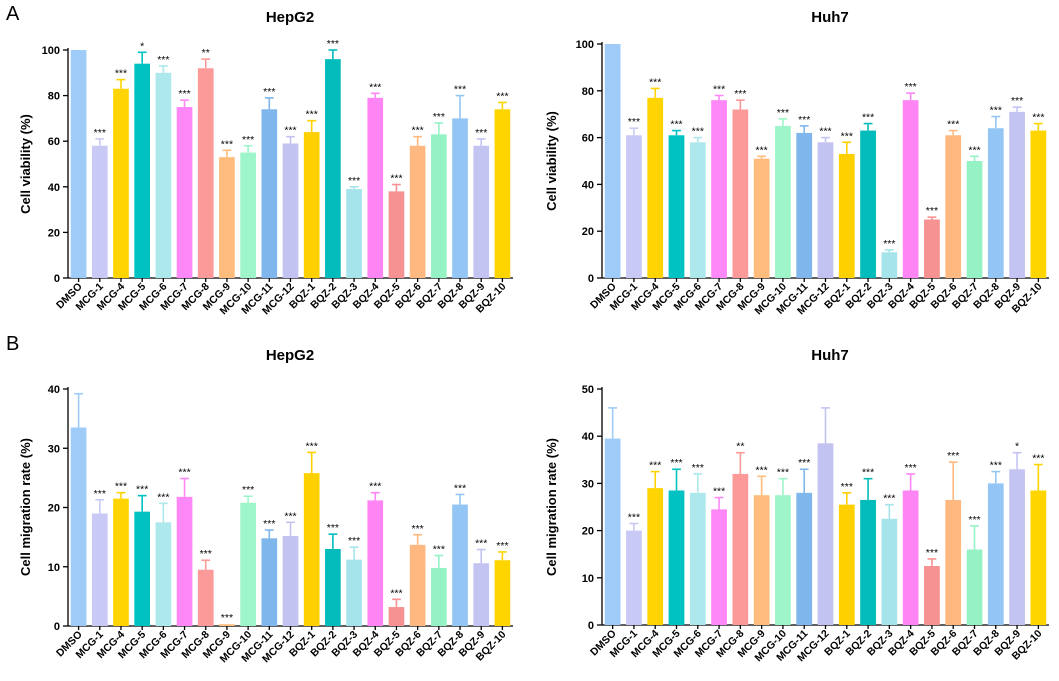 Image resolution: width=1059 pixels, height=681 pixels. Describe the element at coordinates (54, 449) in the screenshot. I see `y-tick-label: 30` at that location.